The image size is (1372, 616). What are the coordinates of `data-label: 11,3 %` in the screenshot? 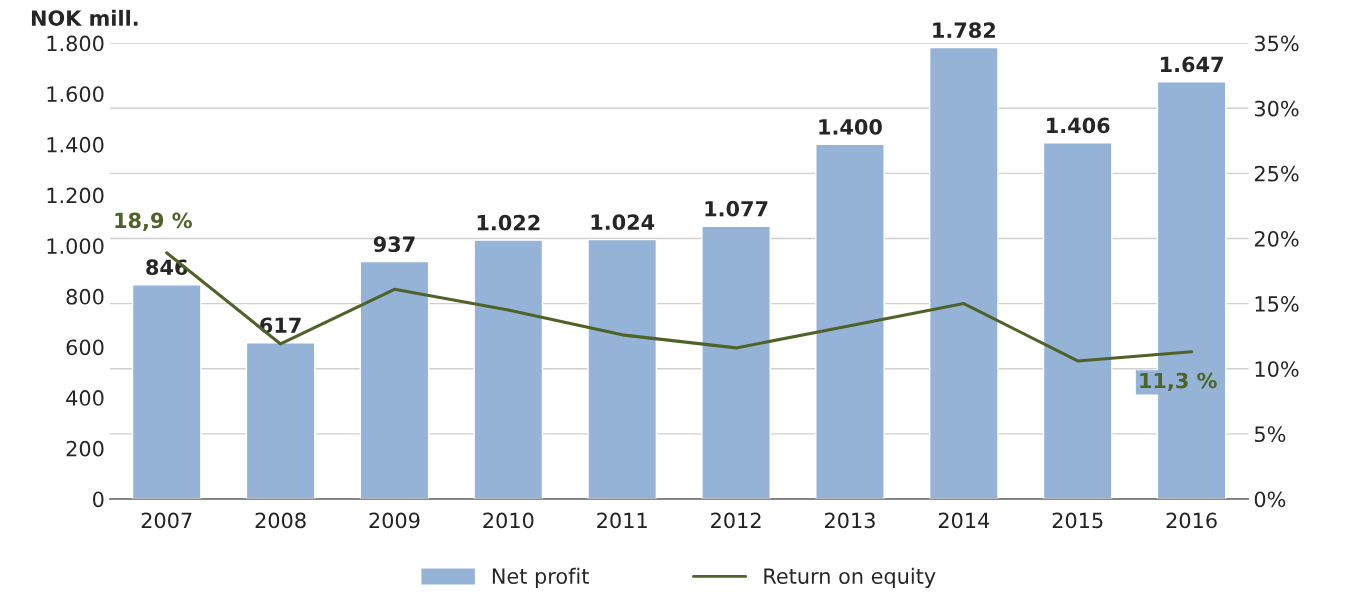 It's located at (1178, 382).